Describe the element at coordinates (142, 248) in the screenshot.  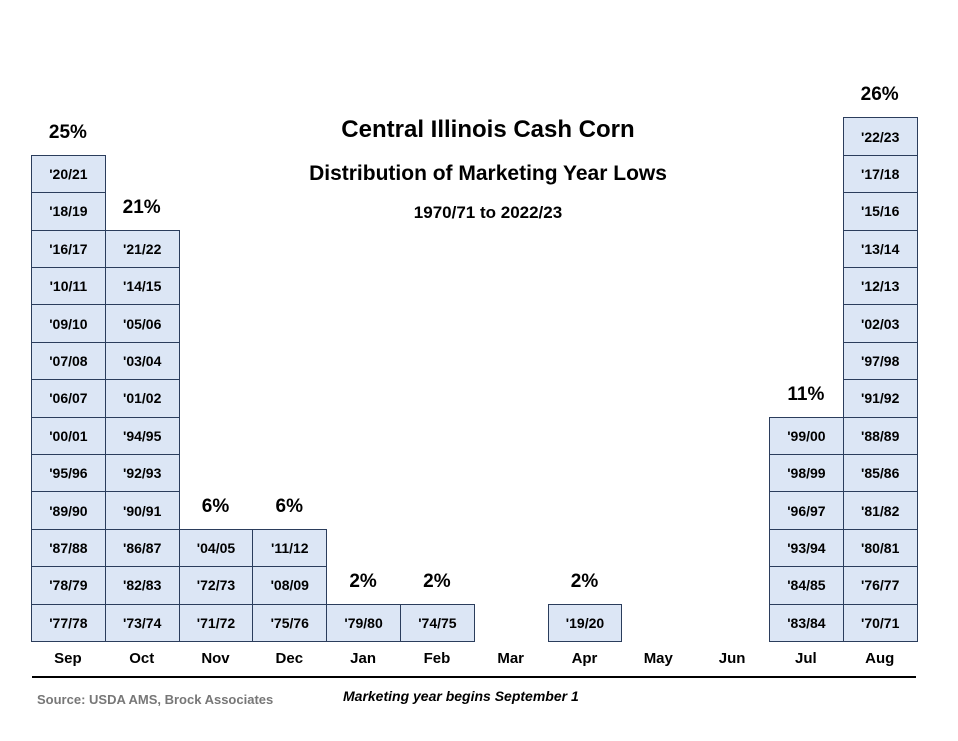
I see `year-cell: '21/22` at that location.